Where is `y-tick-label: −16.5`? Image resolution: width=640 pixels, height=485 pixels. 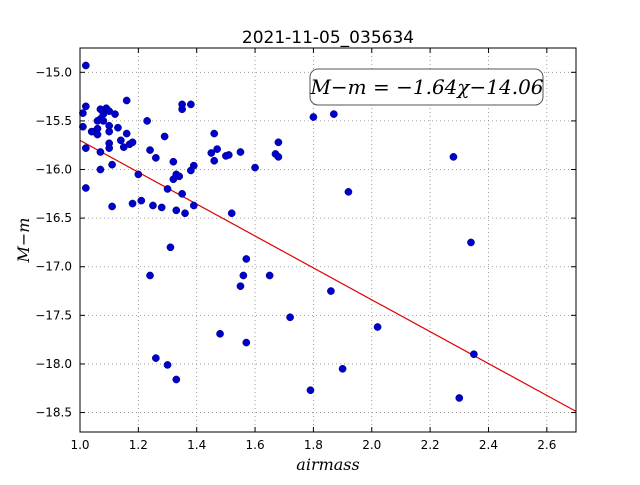
y-tick-label: −16.5 is located at coordinates (53, 218).